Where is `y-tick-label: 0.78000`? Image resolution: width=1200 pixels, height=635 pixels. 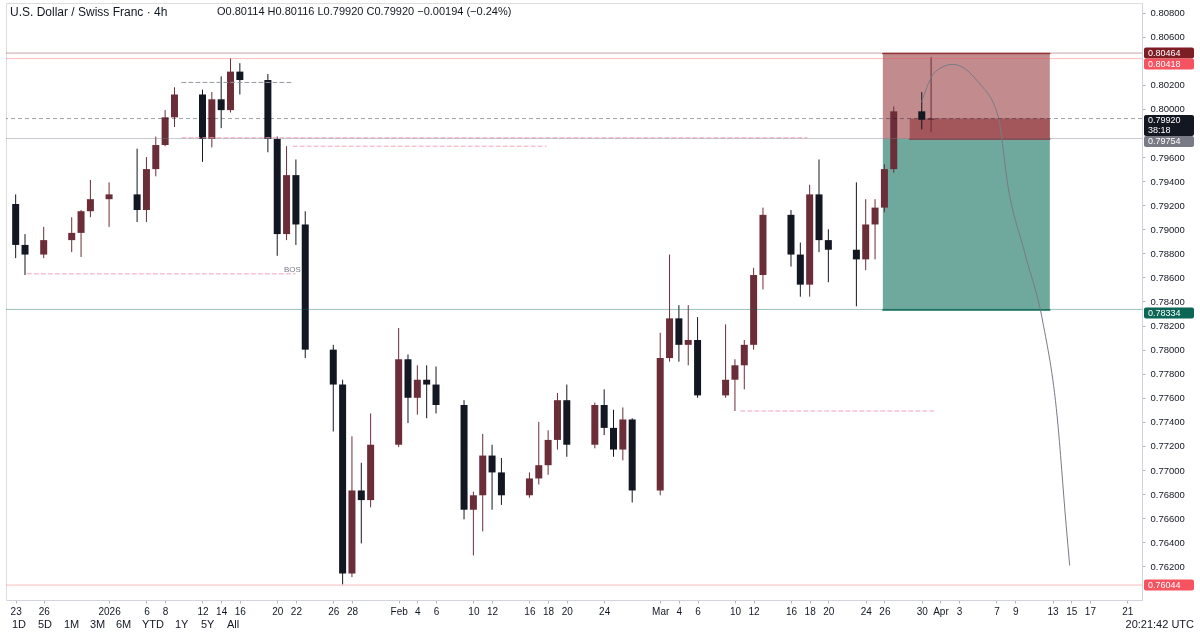 y-tick-label: 0.78000 is located at coordinates (1167, 350).